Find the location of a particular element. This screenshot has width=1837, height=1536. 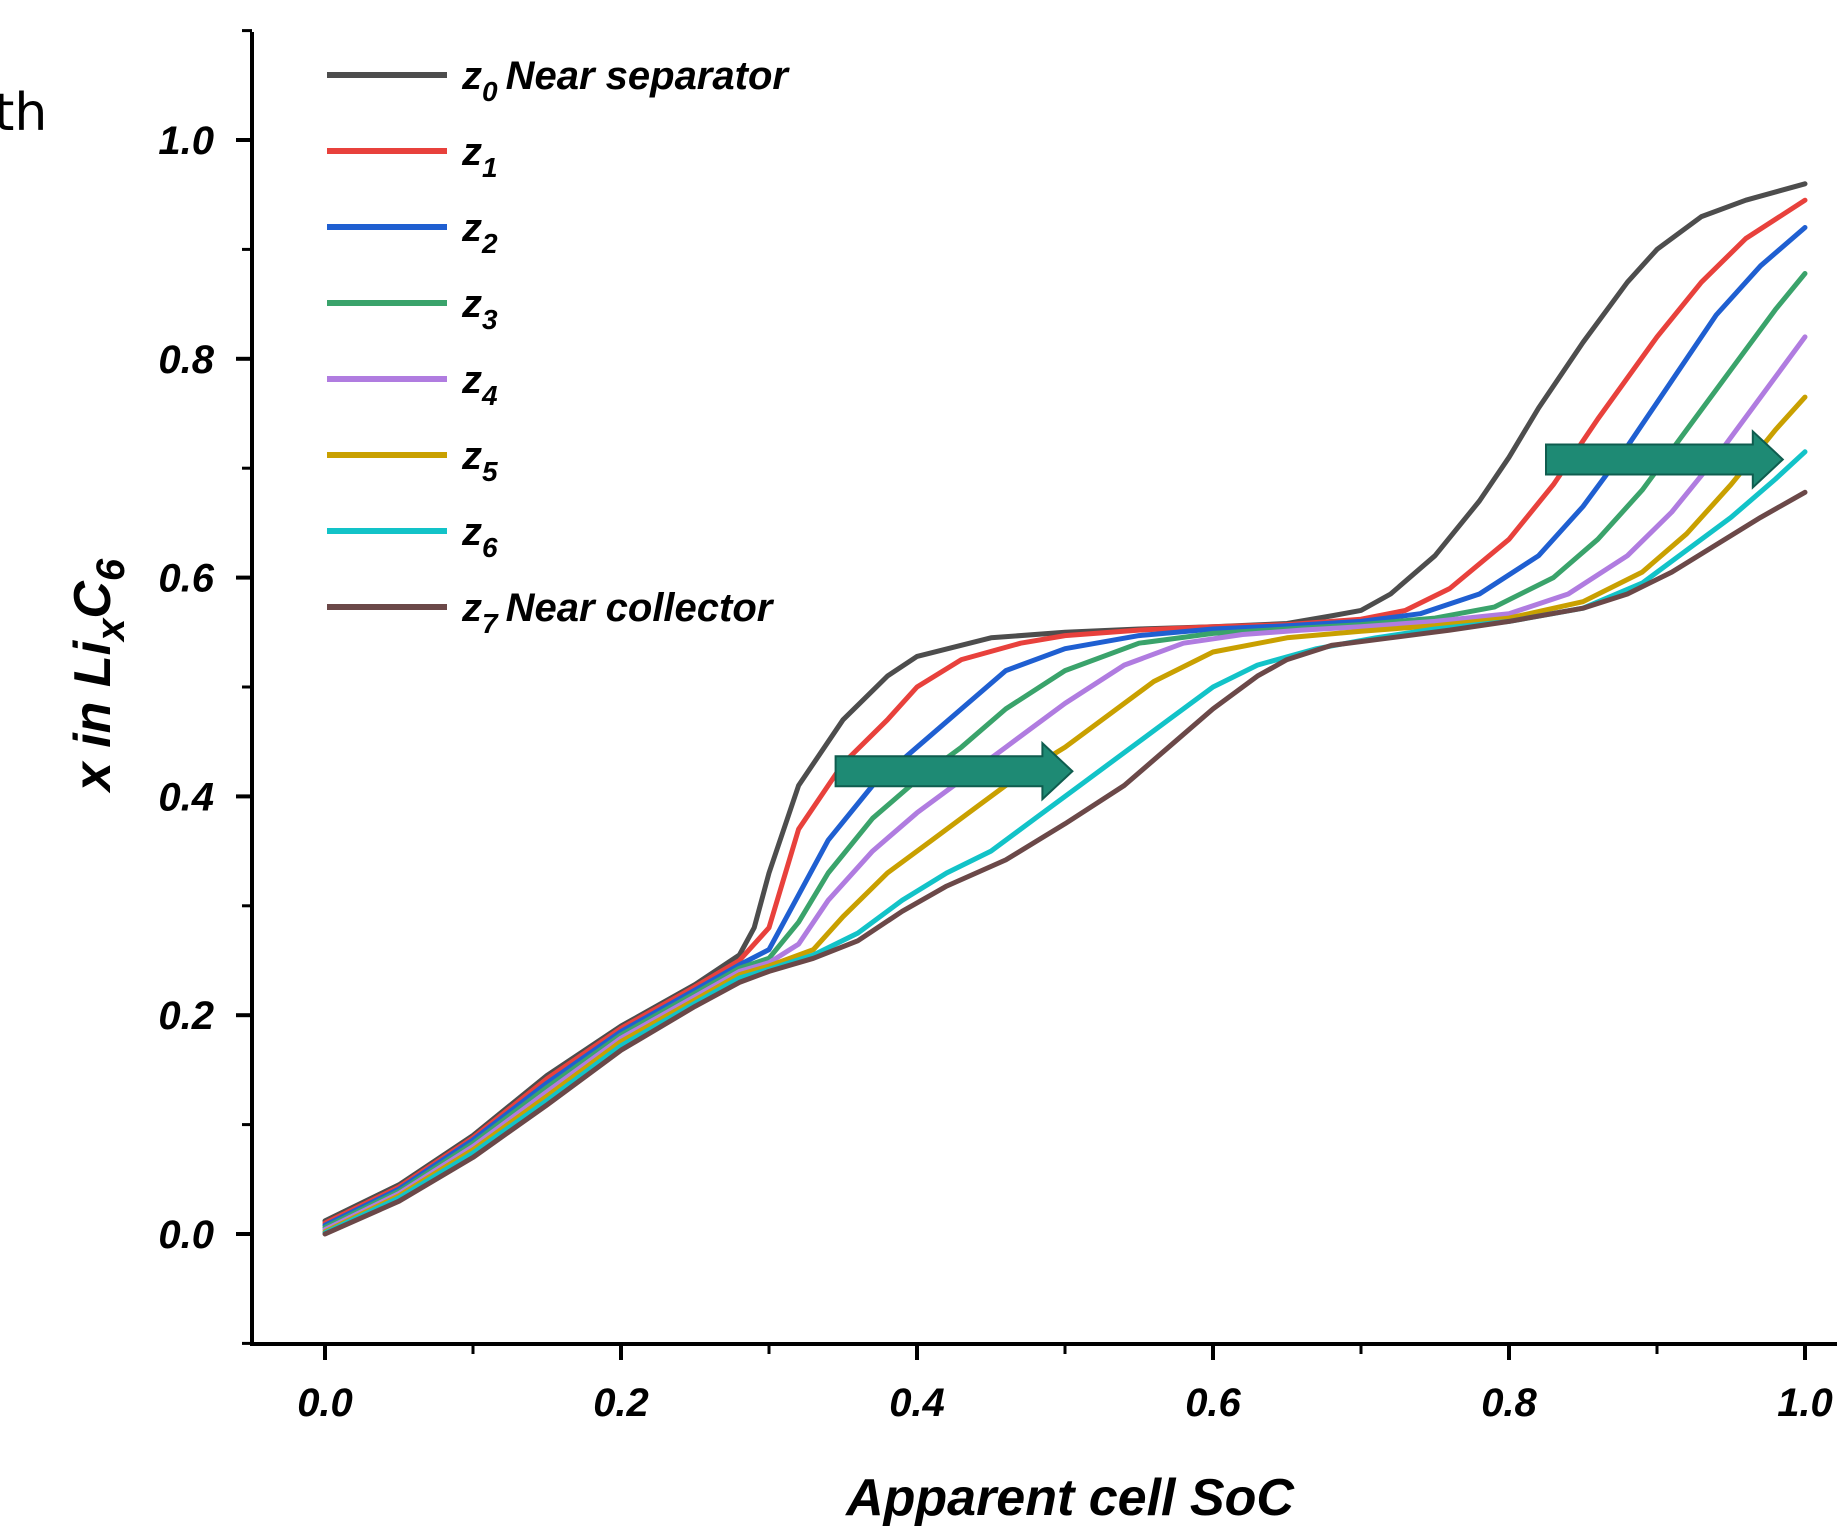

legend-label-z2: z2 is located at coordinates (479, 232).